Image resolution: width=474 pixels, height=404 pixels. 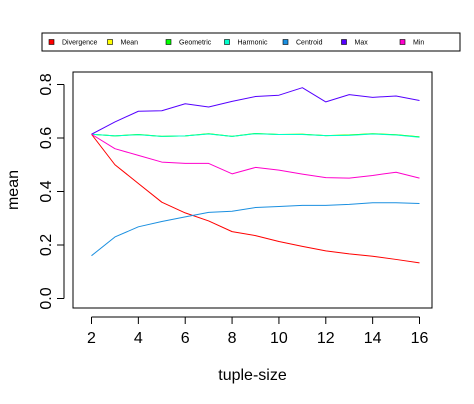 What do you see at coordinates (46, 298) in the screenshot?
I see `y-tick-label: 0.0` at bounding box center [46, 298].